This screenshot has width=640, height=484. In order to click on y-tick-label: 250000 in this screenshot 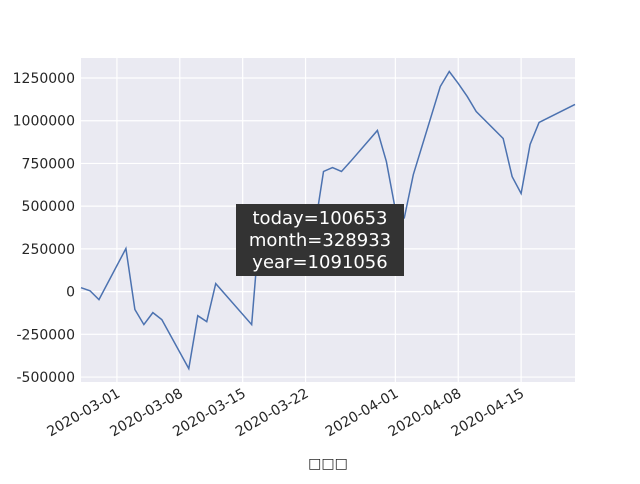, I will do `click(48, 250)`.